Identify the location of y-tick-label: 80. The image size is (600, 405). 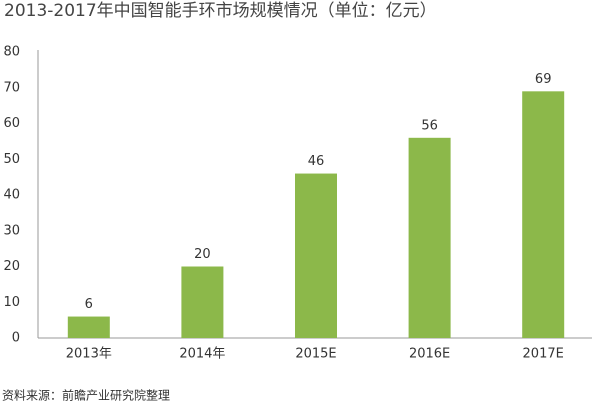
(11, 52).